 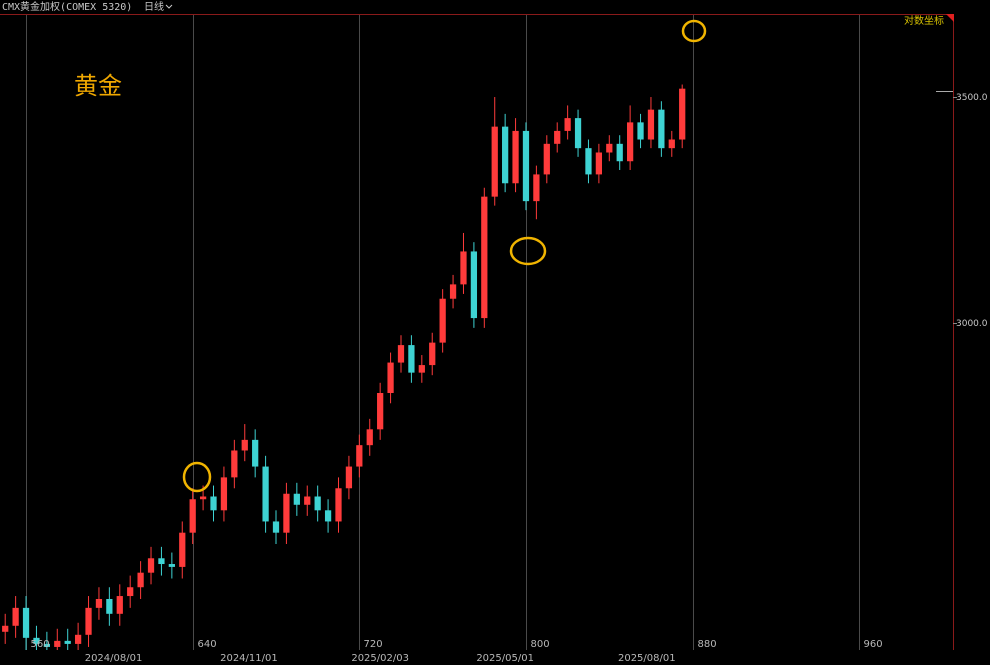 What do you see at coordinates (505, 658) in the screenshot?
I see `x-date-label: 2025/05/01` at bounding box center [505, 658].